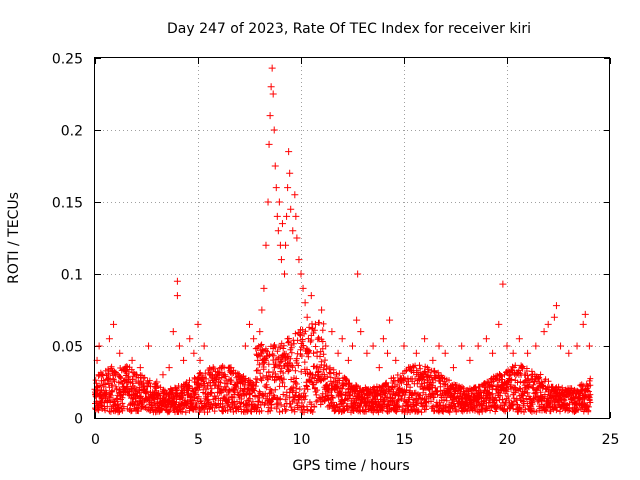 Image resolution: width=640 pixels, height=480 pixels. Describe the element at coordinates (72, 276) in the screenshot. I see `y-tick-label: 0.1` at that location.